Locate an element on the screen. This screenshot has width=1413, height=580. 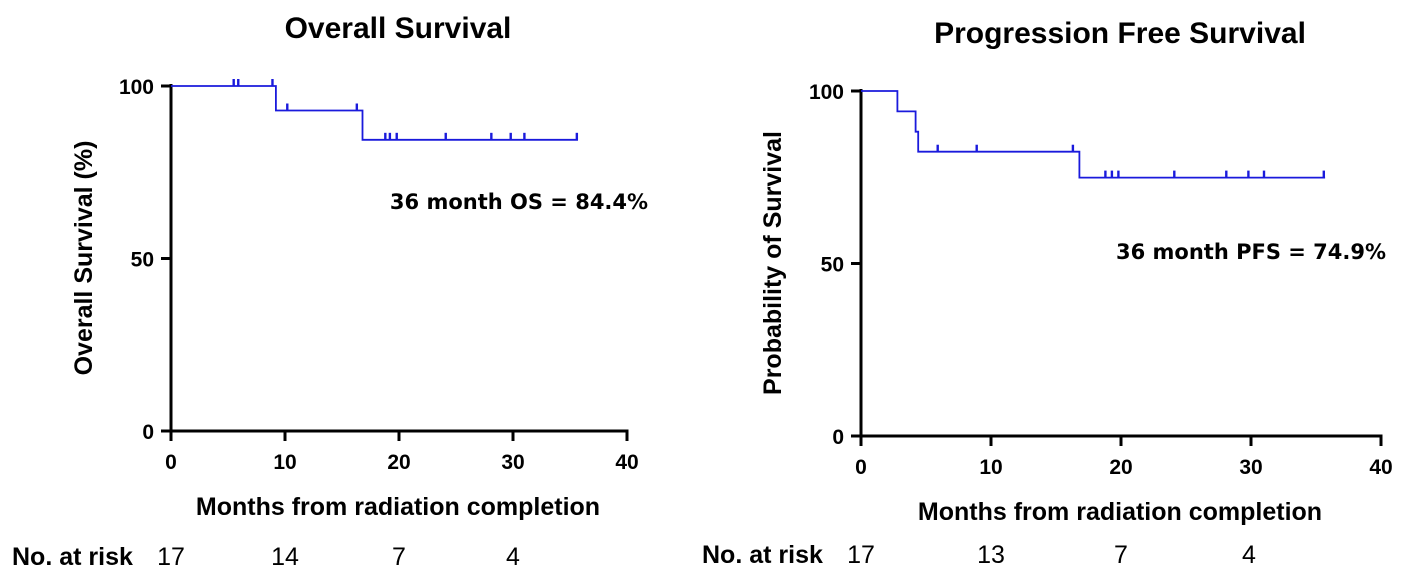
chart-title: Overall Survival is located at coordinates (398, 28).